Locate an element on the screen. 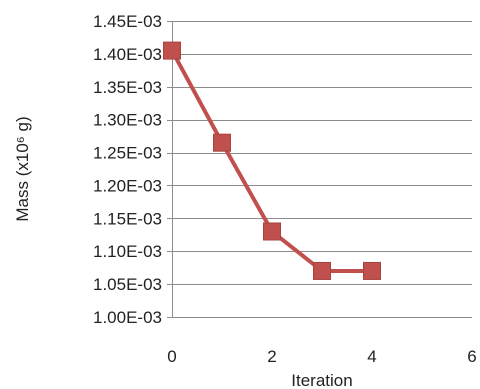 This screenshot has width=480, height=389. y-tick-label-0: 1.00E-03 is located at coordinates (127, 317).